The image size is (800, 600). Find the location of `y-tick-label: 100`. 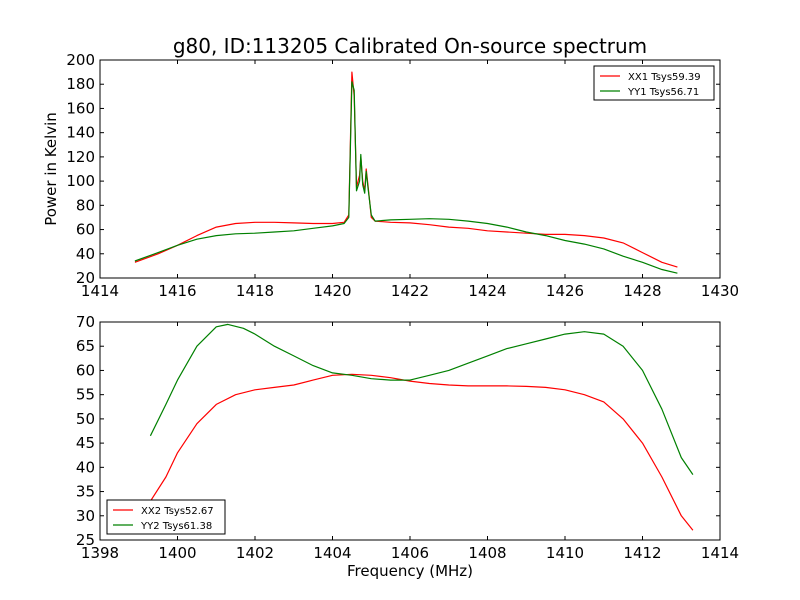

y-tick-label: 100 is located at coordinates (80, 181).